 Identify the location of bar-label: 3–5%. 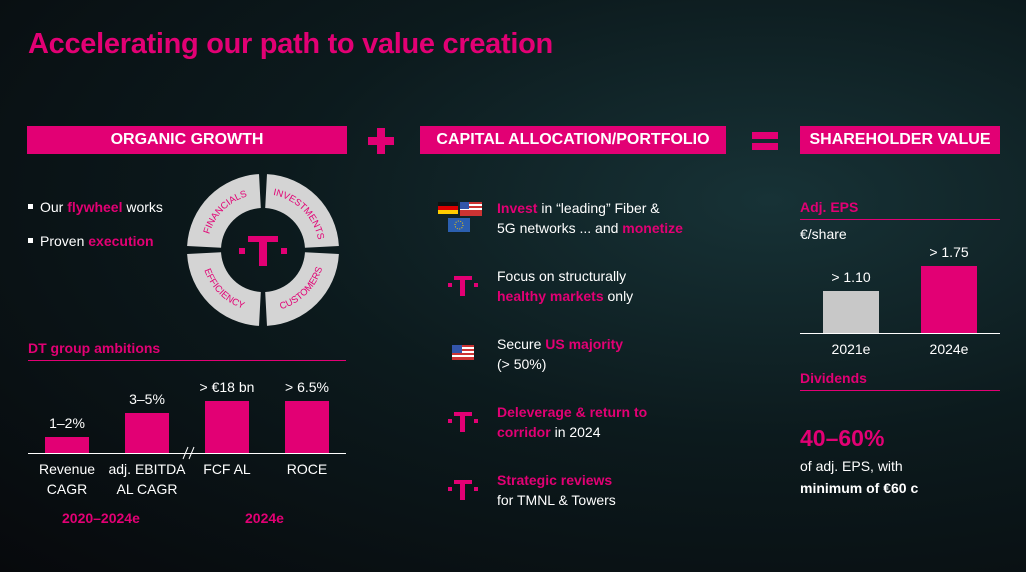
(147, 399).